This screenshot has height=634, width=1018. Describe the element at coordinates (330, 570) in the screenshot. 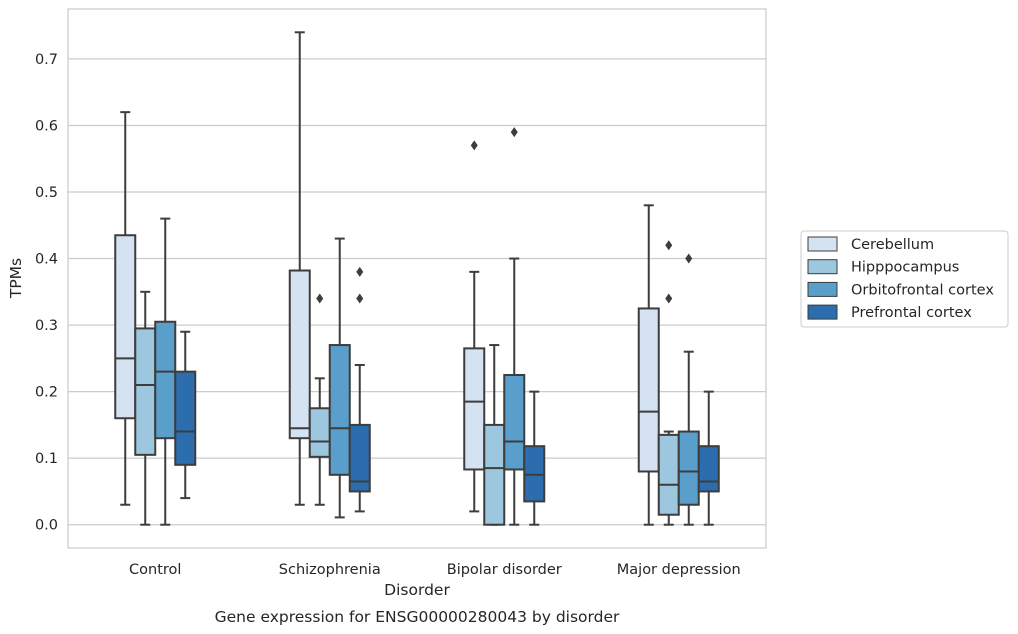

I see `x-tick-label: Schizophrenia` at that location.